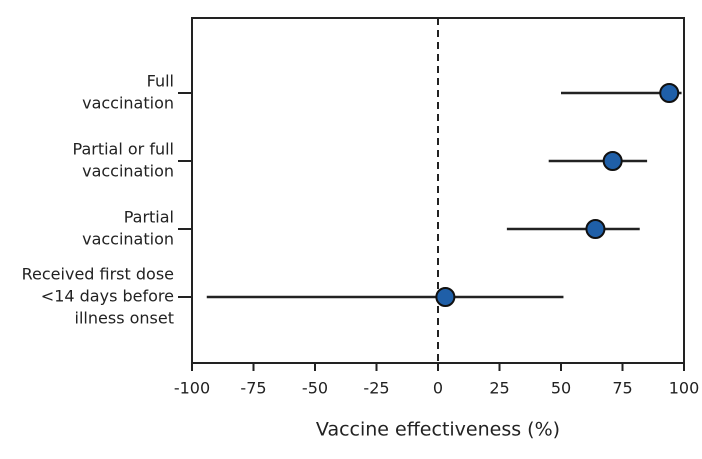 The width and height of the screenshot is (702, 459). I want to click on x-tick-label: -25, so click(376, 388).